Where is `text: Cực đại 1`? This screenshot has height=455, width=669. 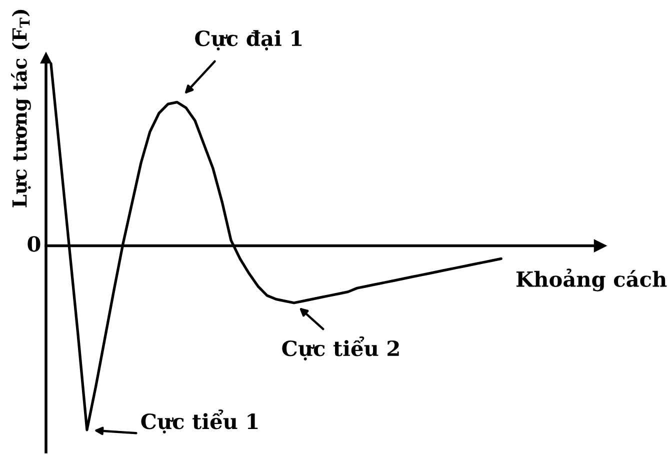
text: Cực đại 1 is located at coordinates (248, 40).